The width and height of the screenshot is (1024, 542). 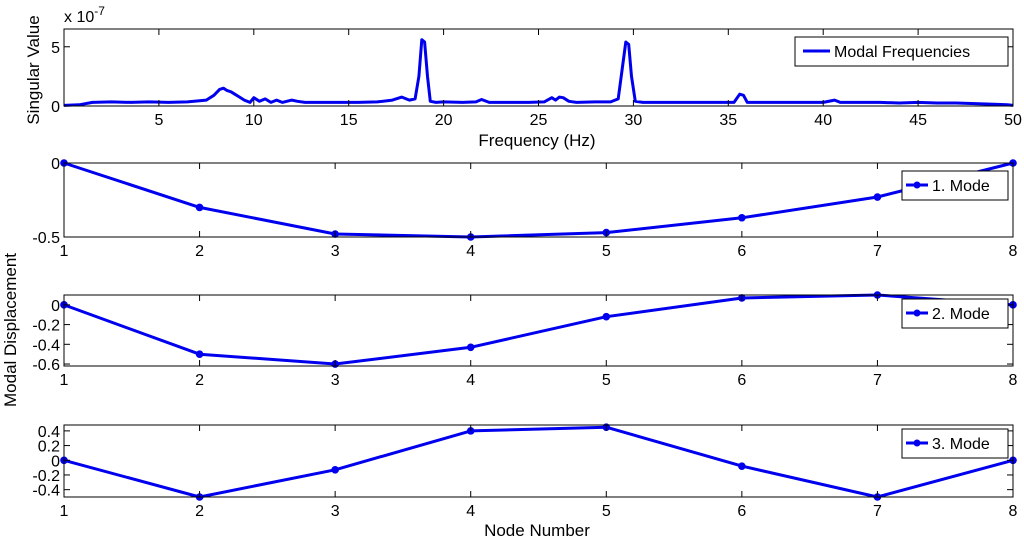 What do you see at coordinates (728, 120) in the screenshot?
I see `x-tick-label: 35` at bounding box center [728, 120].